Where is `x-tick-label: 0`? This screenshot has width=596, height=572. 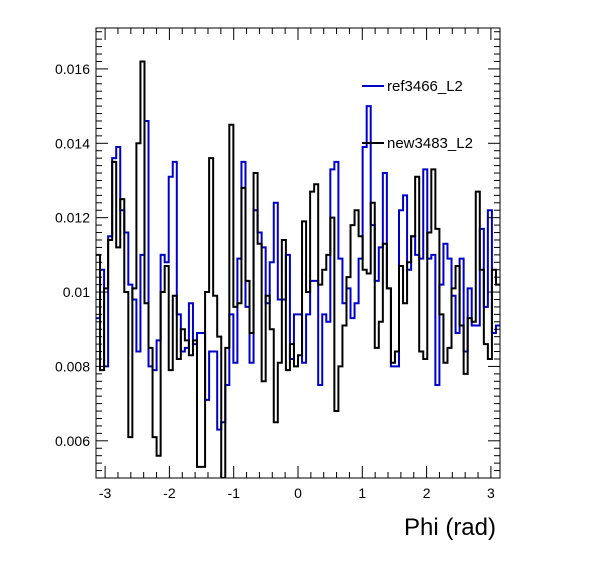
x-tick-label: 0 is located at coordinates (298, 493).